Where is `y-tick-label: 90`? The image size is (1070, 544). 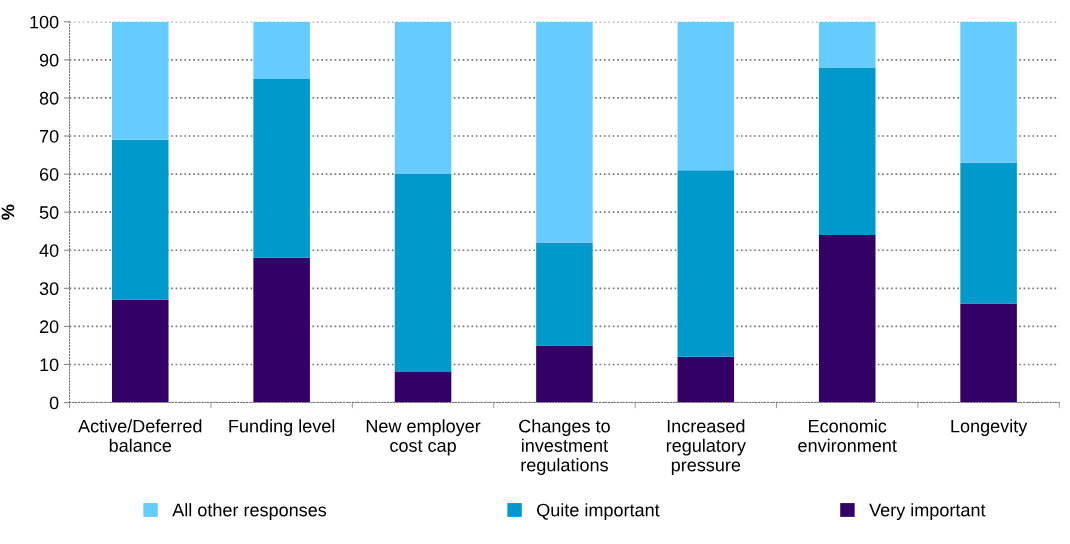
y-tick-label: 90 is located at coordinates (49, 60).